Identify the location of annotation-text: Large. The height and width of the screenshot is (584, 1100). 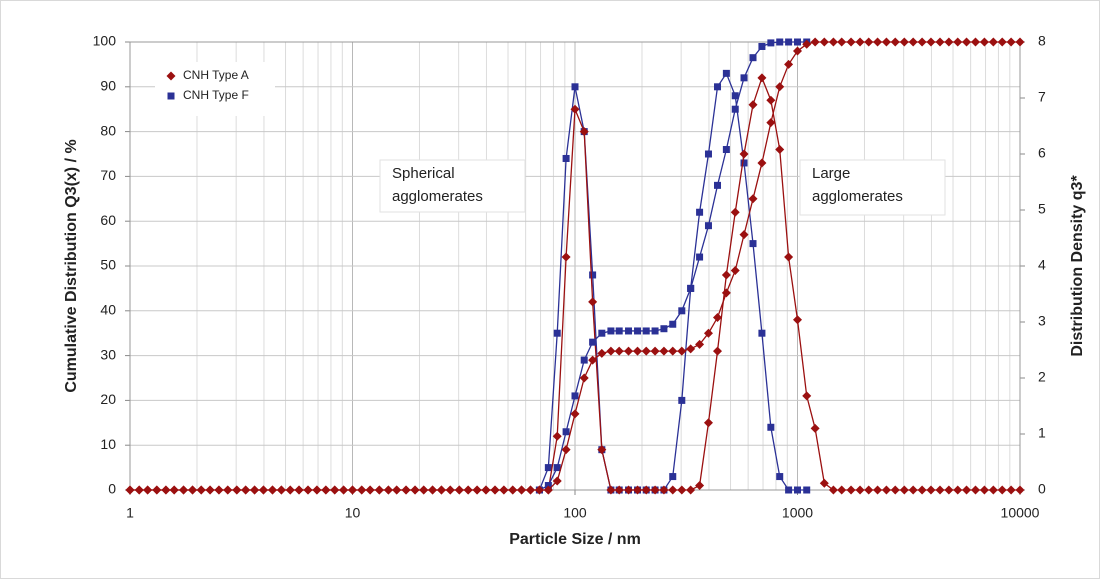
(831, 173).